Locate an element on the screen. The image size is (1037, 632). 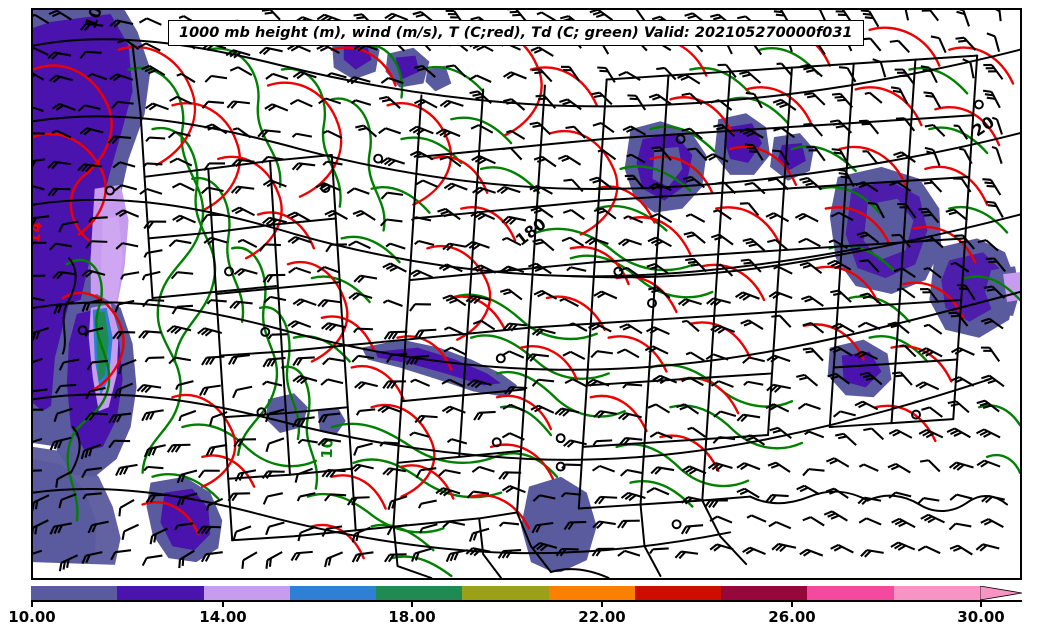
colorbar-strip is located at coordinates (505, 593).